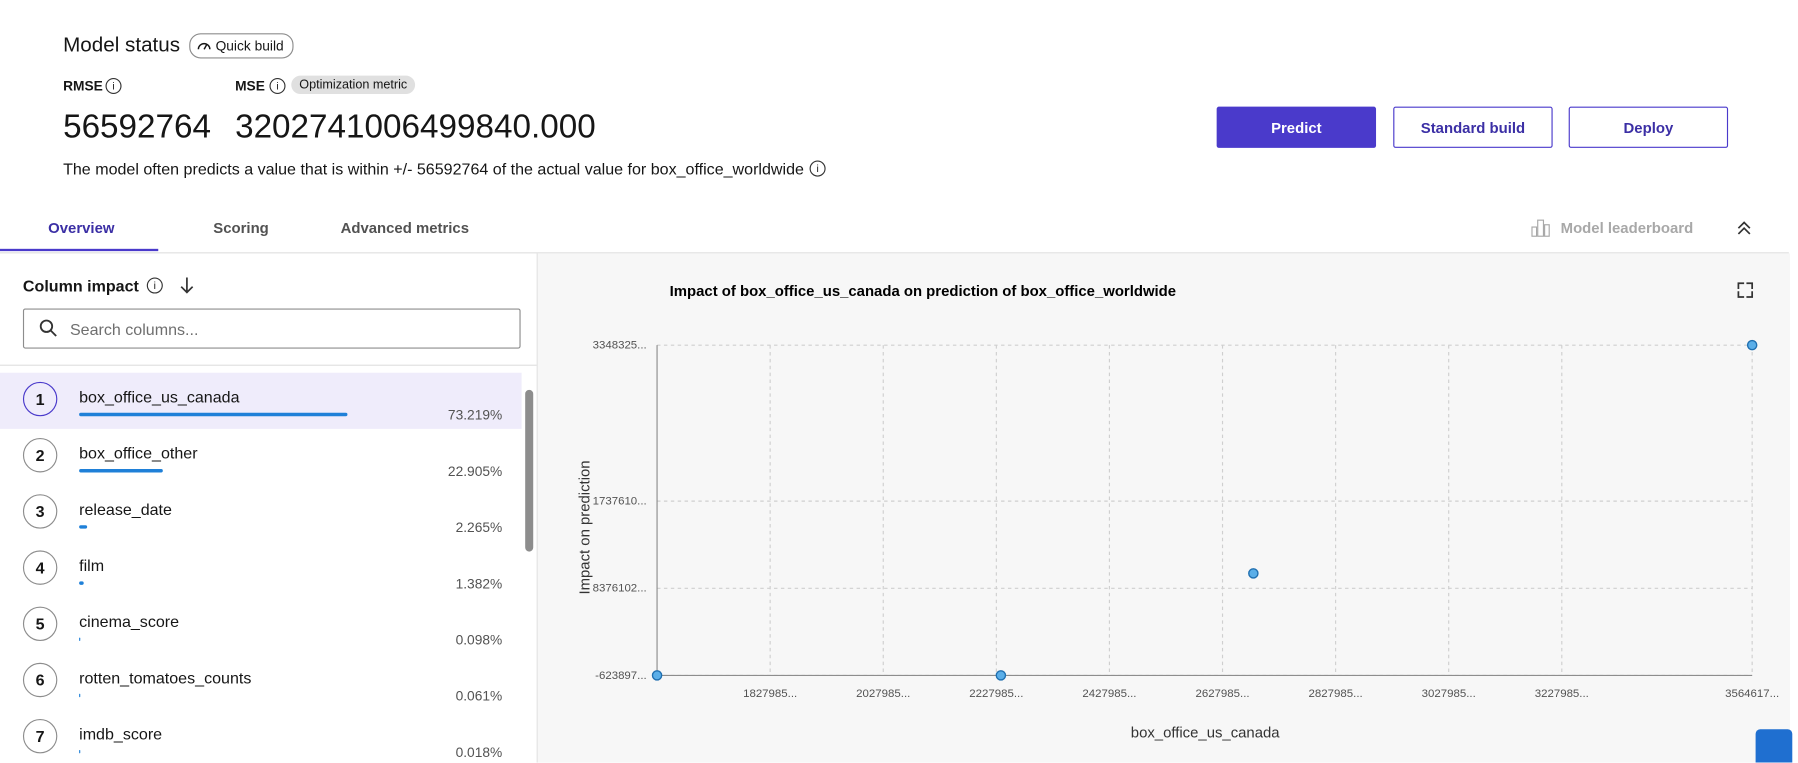 This screenshot has height=763, width=1798. What do you see at coordinates (475, 415) in the screenshot?
I see `impact-label: 73.219%` at bounding box center [475, 415].